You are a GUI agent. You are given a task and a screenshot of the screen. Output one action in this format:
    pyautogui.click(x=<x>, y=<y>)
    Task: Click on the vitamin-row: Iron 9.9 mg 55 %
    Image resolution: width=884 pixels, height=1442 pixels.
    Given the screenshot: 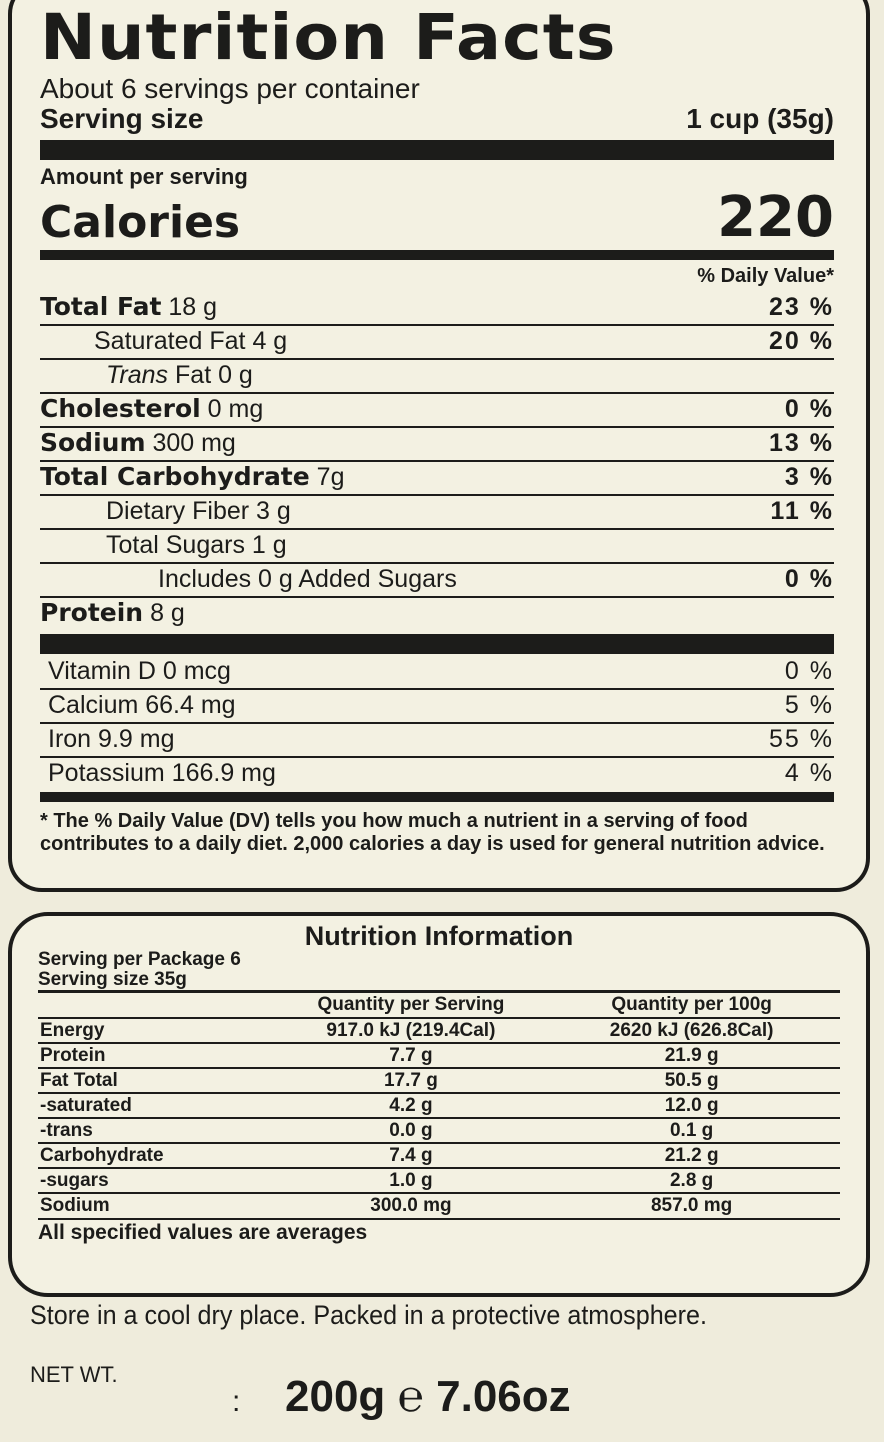 What is the action you would take?
    pyautogui.click(x=437, y=739)
    